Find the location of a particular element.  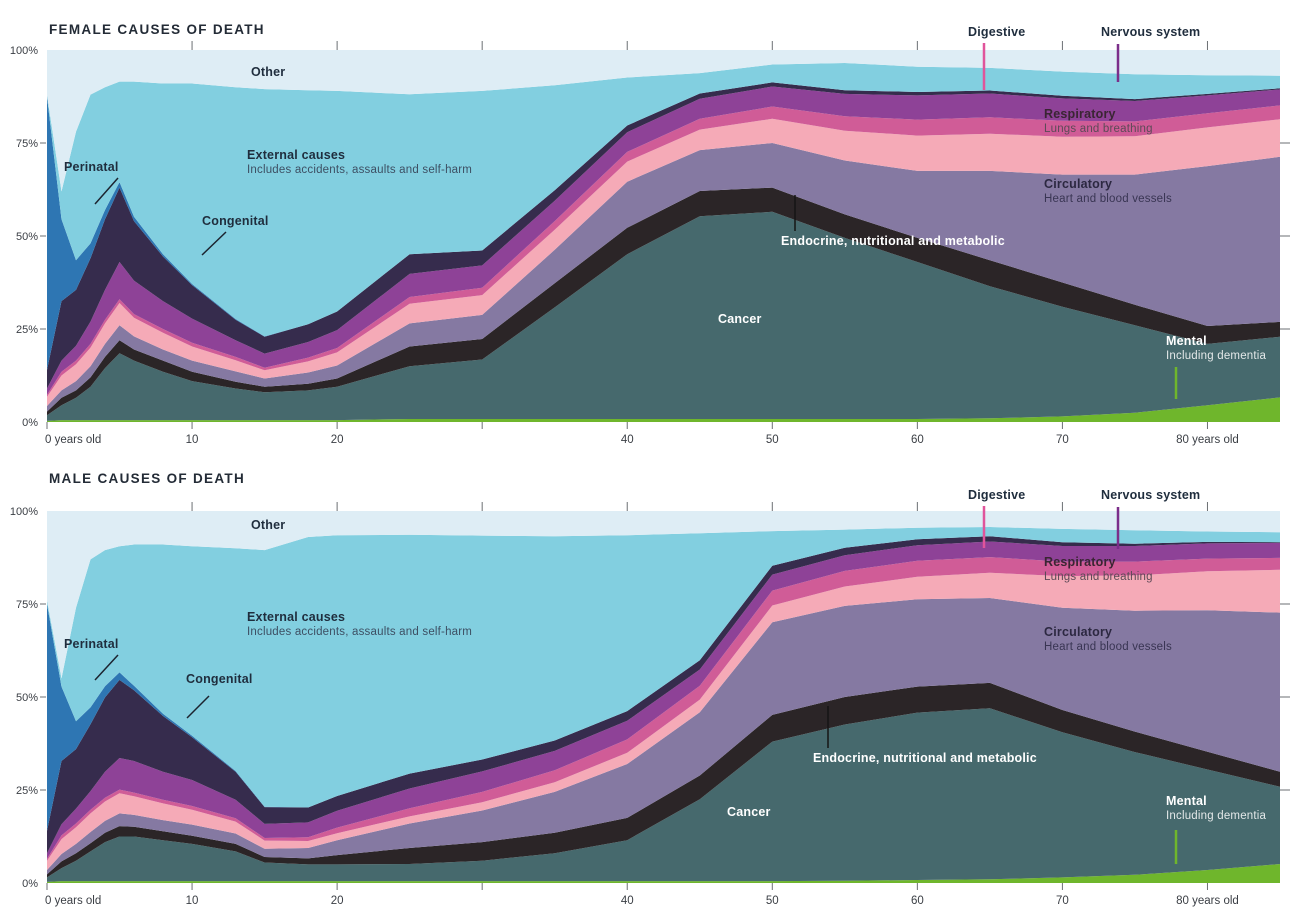

female-label-external-title: External causes is located at coordinates (296, 155).